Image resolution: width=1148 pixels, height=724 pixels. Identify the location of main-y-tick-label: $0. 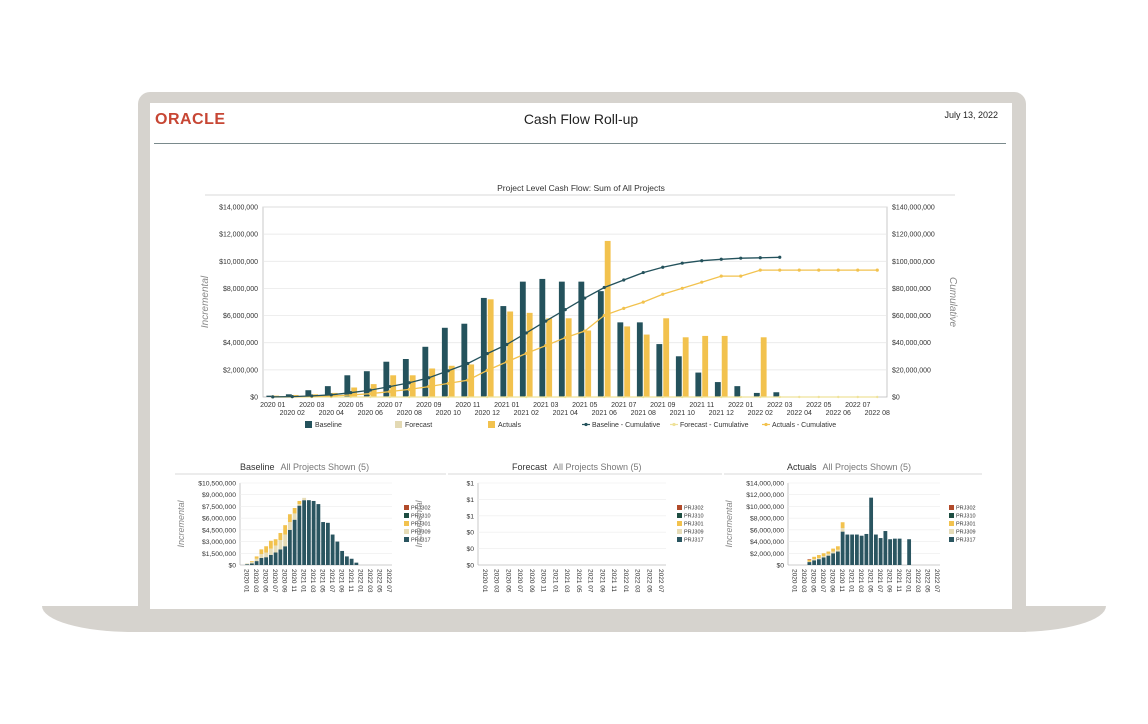
(254, 398).